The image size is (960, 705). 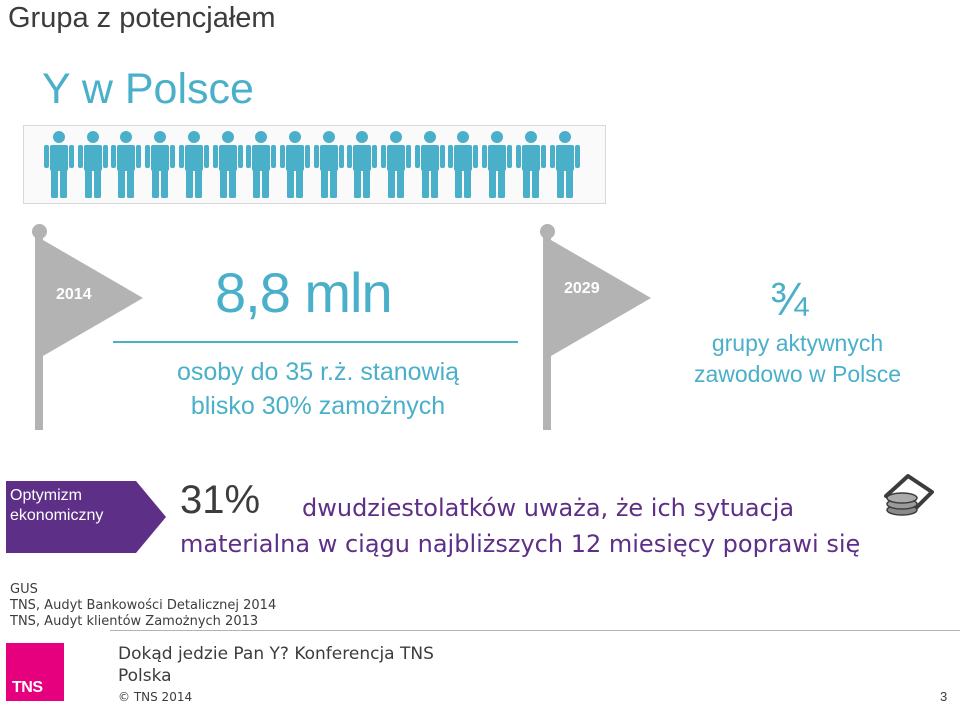 What do you see at coordinates (75, 506) in the screenshot?
I see `optimism-label: Optymizm ekonomiczny` at bounding box center [75, 506].